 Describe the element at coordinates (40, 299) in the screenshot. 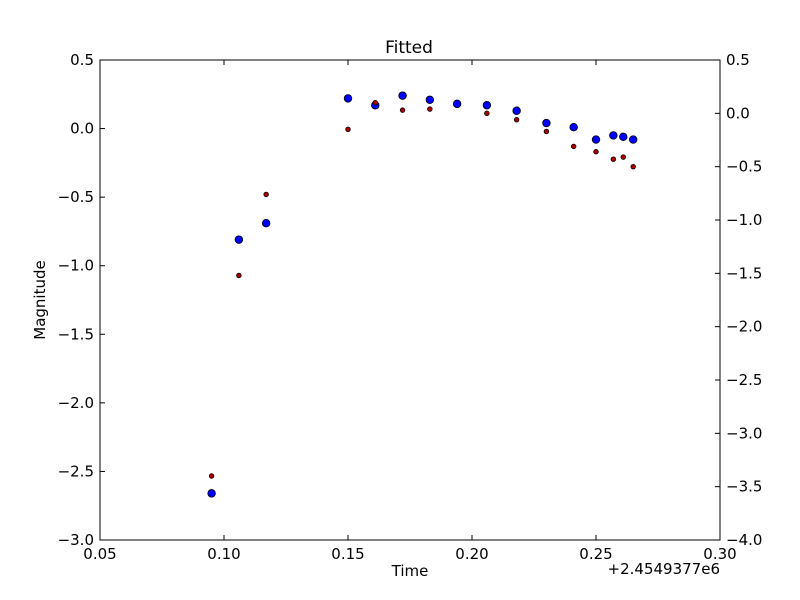

I see `y-axis-label: Magnitude` at that location.